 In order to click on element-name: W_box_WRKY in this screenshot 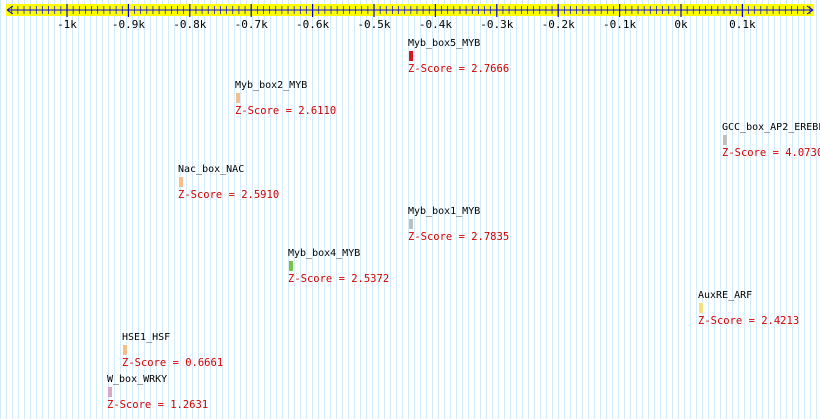, I will do `click(137, 379)`.